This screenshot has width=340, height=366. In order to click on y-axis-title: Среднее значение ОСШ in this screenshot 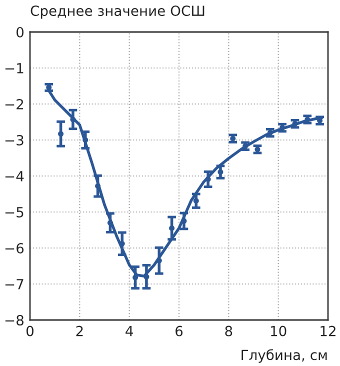, I will do `click(117, 12)`.